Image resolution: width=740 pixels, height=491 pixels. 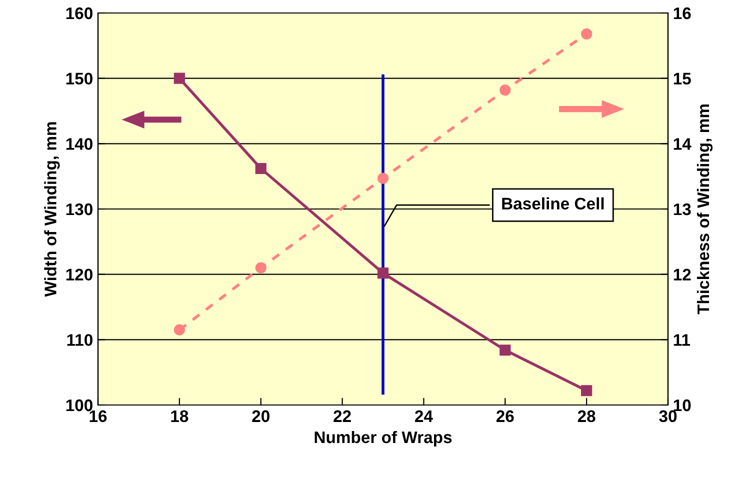 What do you see at coordinates (424, 416) in the screenshot?
I see `x-tick-label: 24` at bounding box center [424, 416].